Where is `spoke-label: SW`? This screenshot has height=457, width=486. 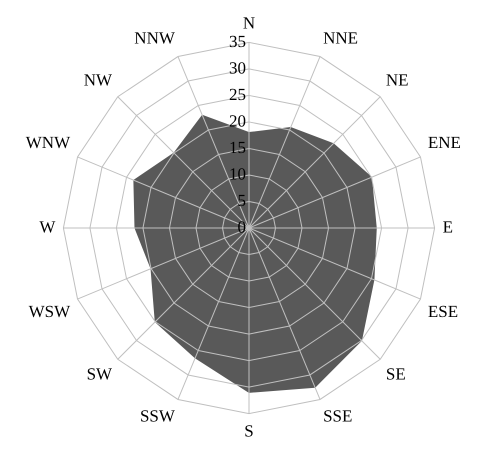 spoke-label: SW is located at coordinates (100, 374).